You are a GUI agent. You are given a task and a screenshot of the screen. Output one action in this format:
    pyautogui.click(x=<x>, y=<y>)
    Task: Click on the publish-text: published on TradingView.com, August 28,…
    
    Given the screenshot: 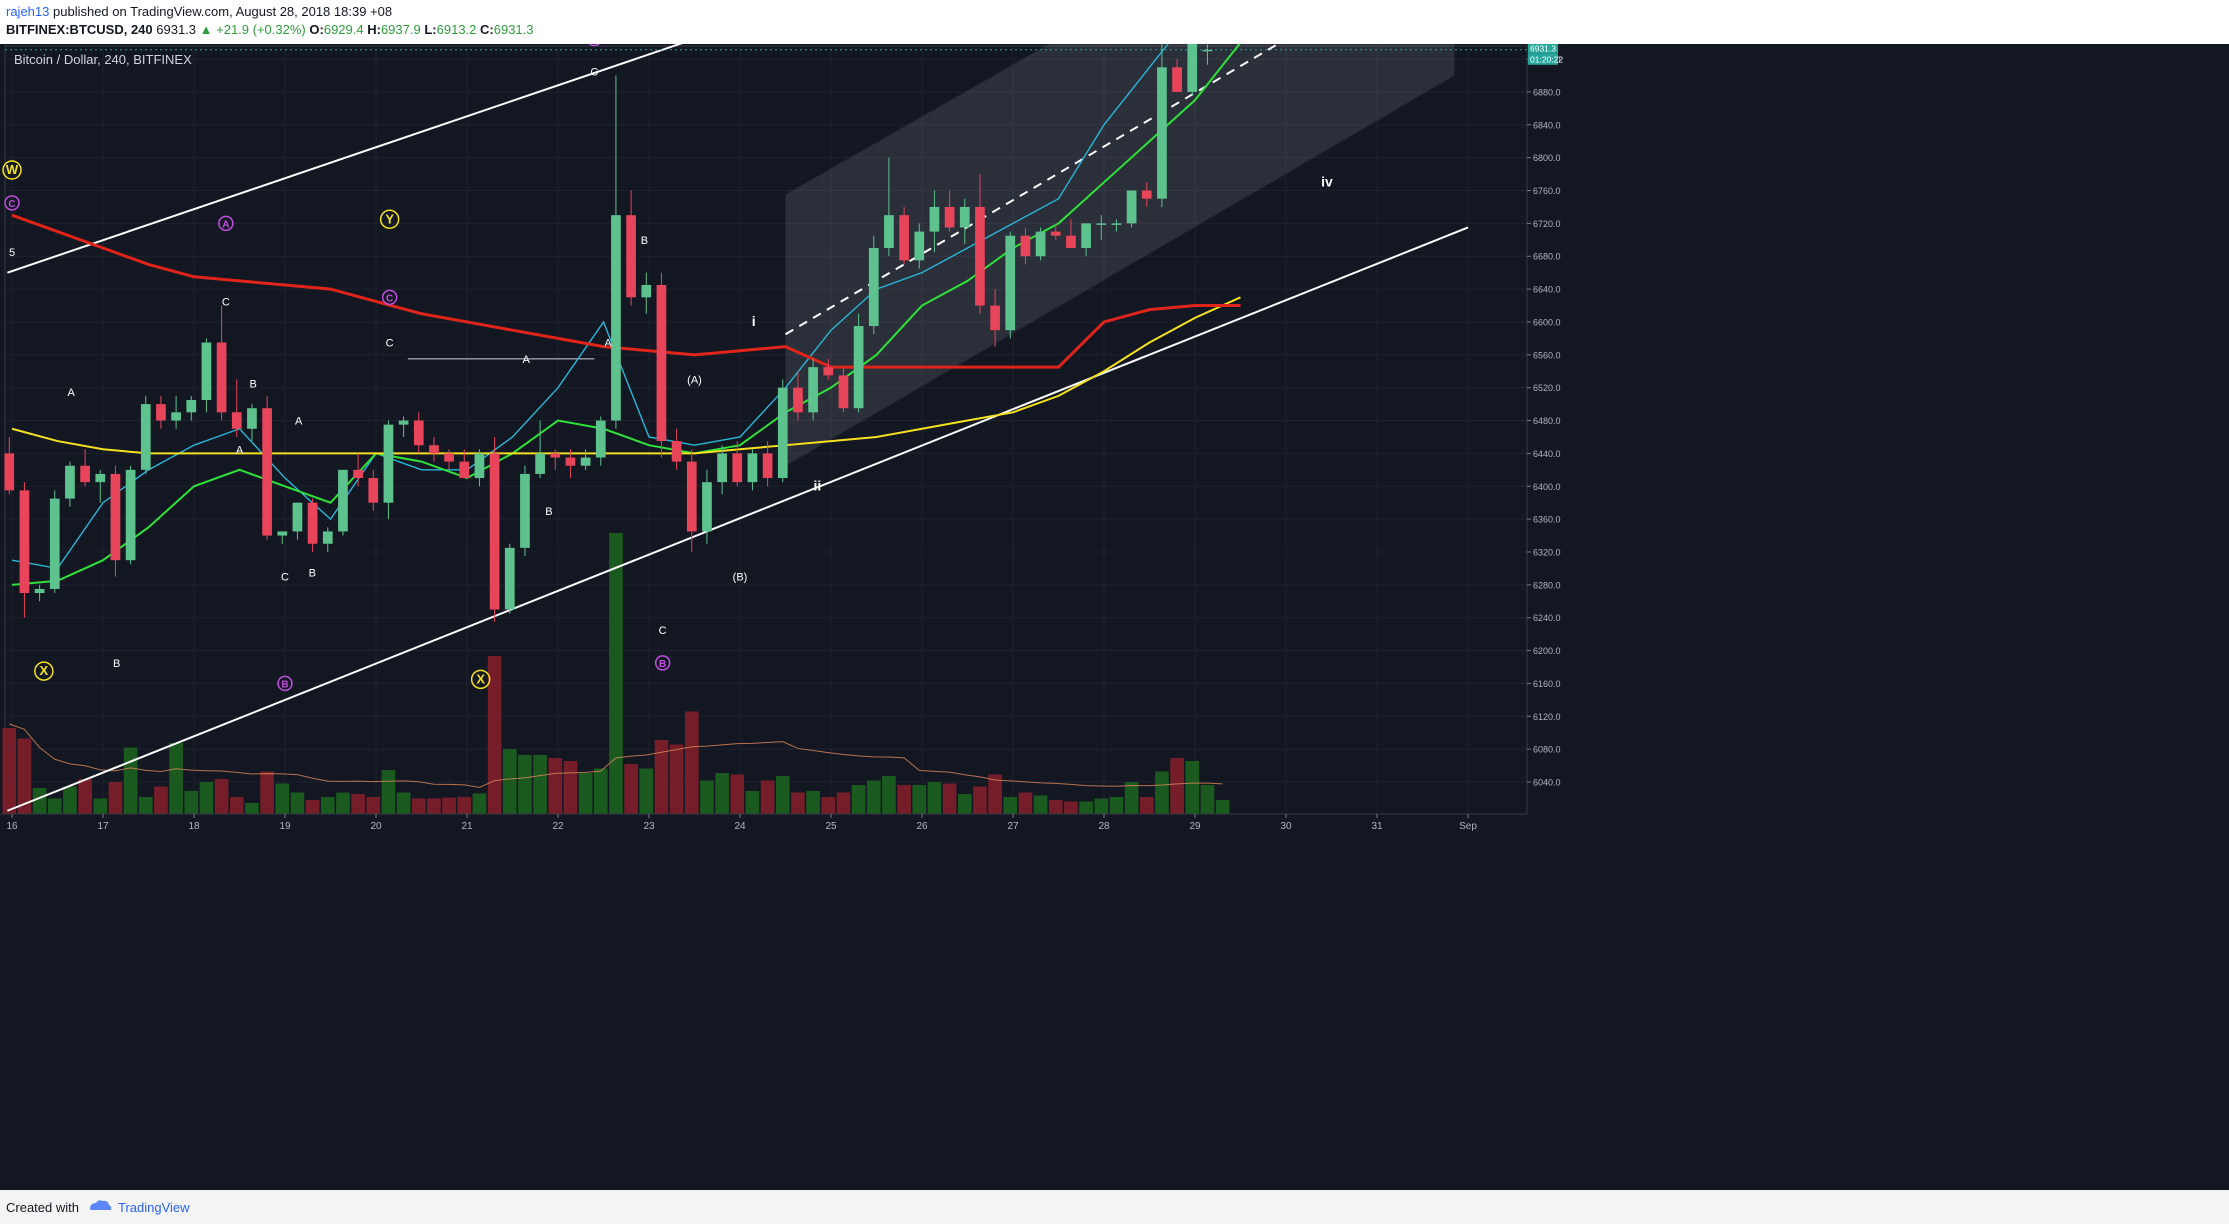 What is the action you would take?
    pyautogui.click(x=223, y=11)
    